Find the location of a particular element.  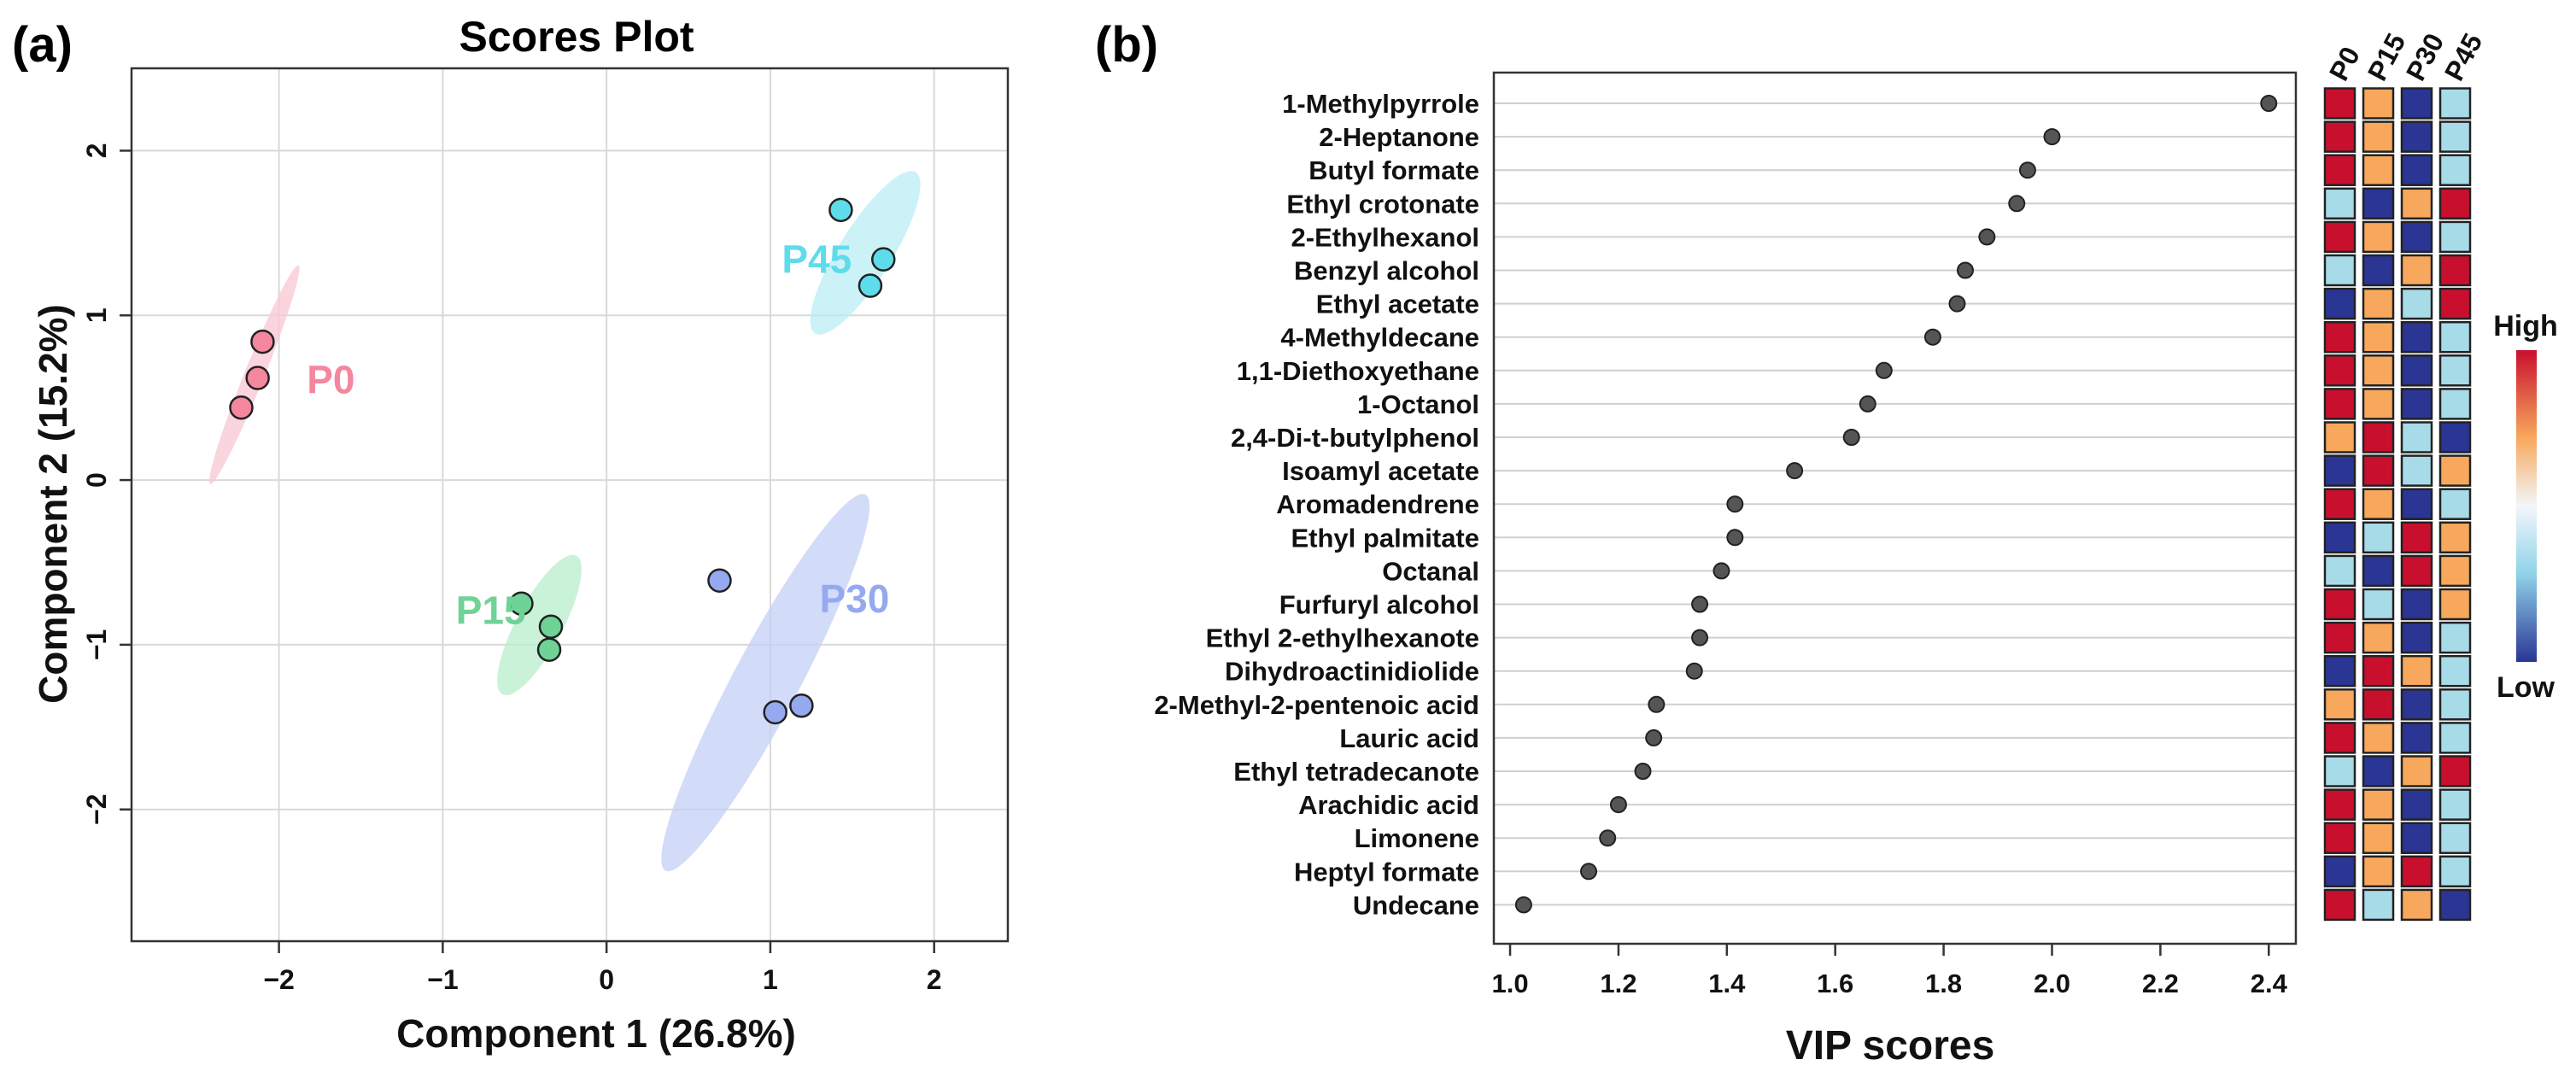

score-point-p15 is located at coordinates (521, 603).